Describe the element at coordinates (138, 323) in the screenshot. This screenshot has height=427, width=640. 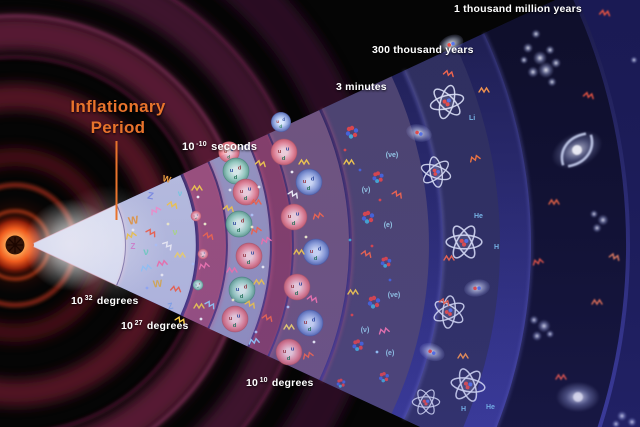
I see `temp-exponent: 27` at that location.